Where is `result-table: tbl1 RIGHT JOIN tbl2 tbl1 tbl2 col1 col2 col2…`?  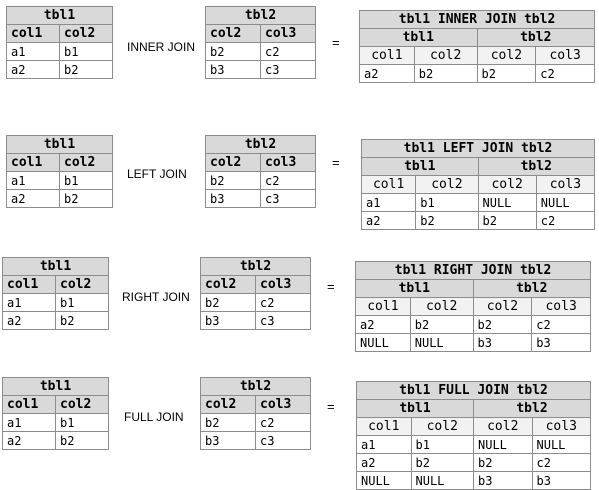
result-table: tbl1 RIGHT JOIN tbl2 tbl1 tbl2 col1 col2 col2… is located at coordinates (473, 306).